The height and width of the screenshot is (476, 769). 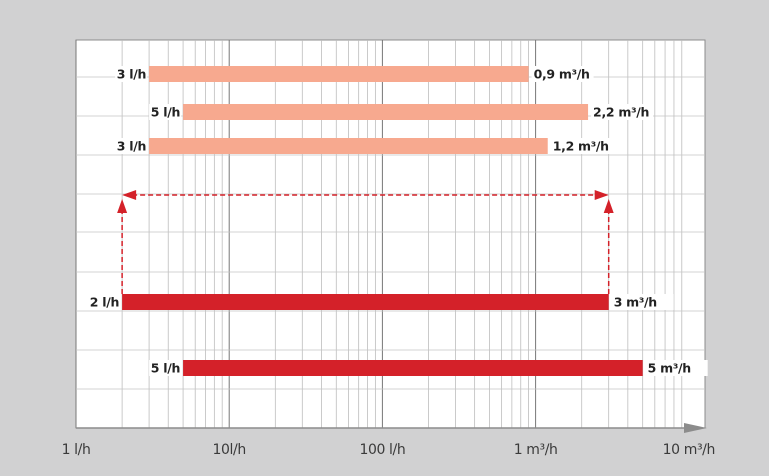 What do you see at coordinates (635, 302) in the screenshot?
I see `bar-end-label: 3 m³/h` at bounding box center [635, 302].